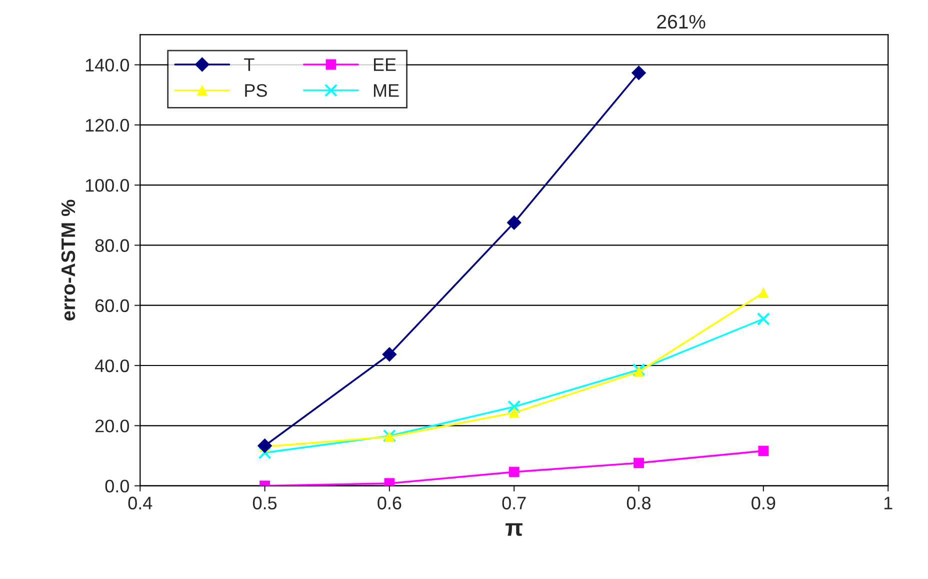 Image resolution: width=928 pixels, height=579 pixels. I want to click on y-tick-label: 80.0, so click(112, 245).